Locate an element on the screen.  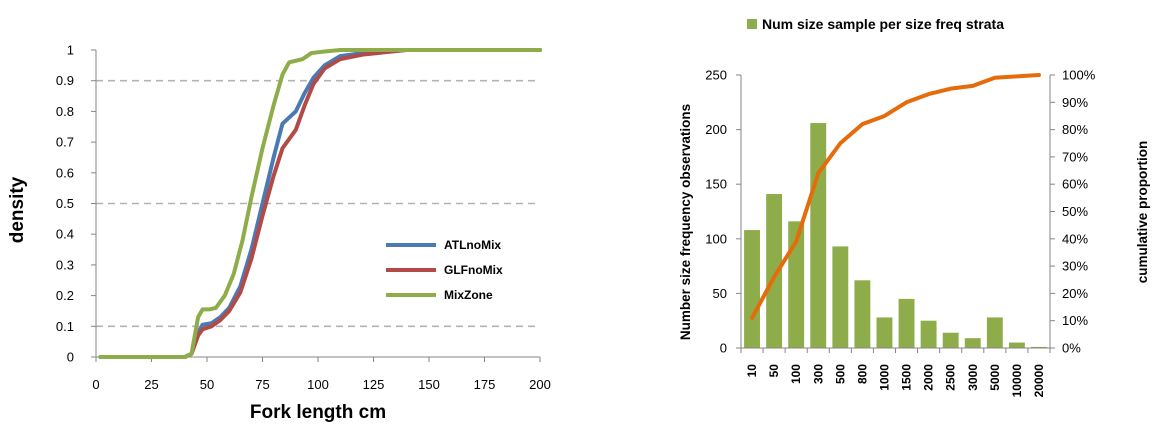
legend-label-mixzone: MixZone is located at coordinates (468, 295).